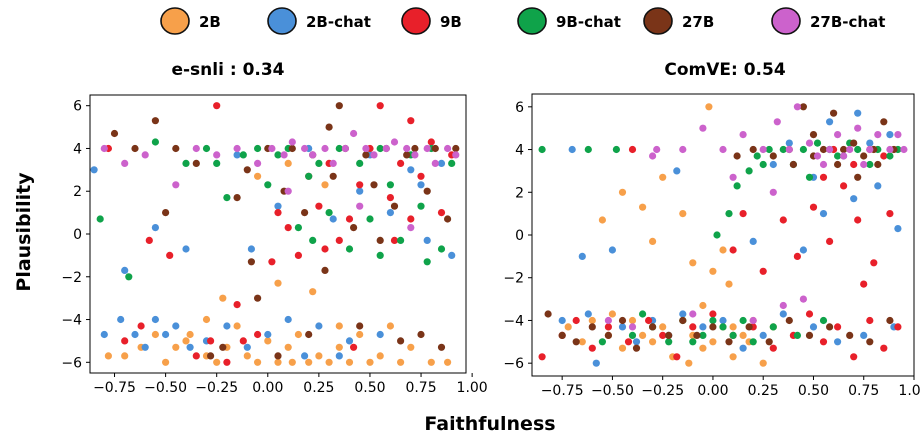  What do you see at coordinates (77, 235) in the screenshot?
I see `y-tick-label: 0` at bounding box center [77, 235].